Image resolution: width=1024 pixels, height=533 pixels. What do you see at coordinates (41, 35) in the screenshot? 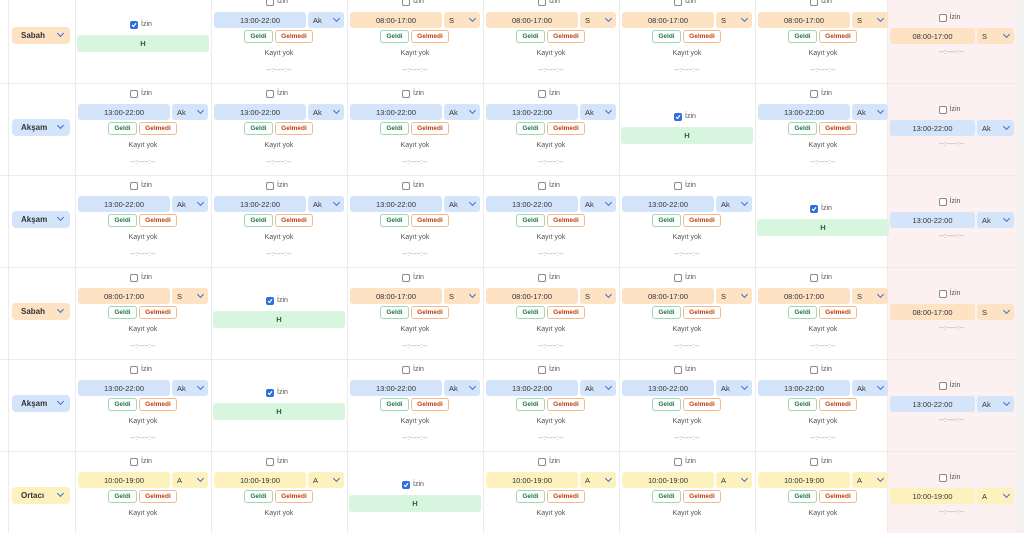
I see `shift-select: Sabah` at bounding box center [41, 35].